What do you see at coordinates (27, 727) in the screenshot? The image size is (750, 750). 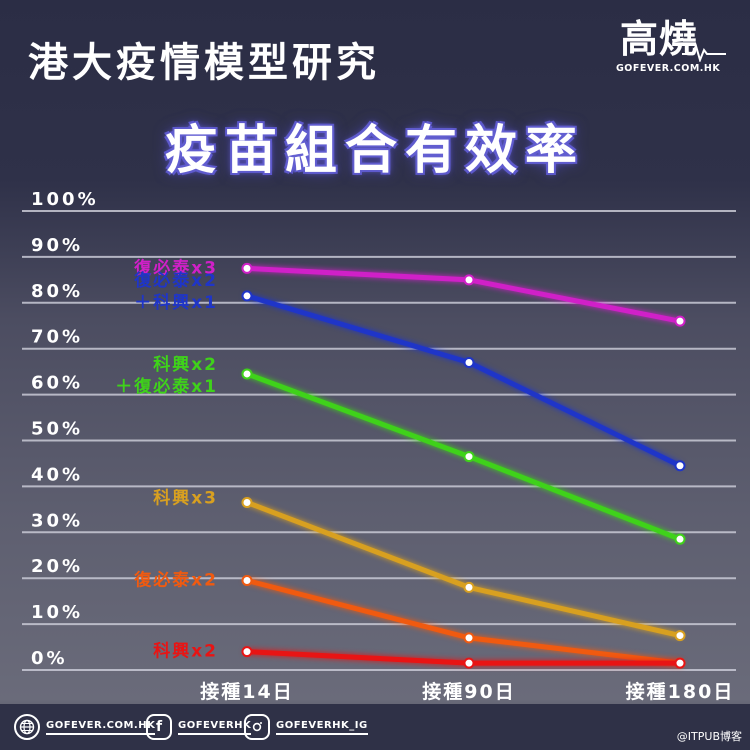 I see `globe-icon` at bounding box center [27, 727].